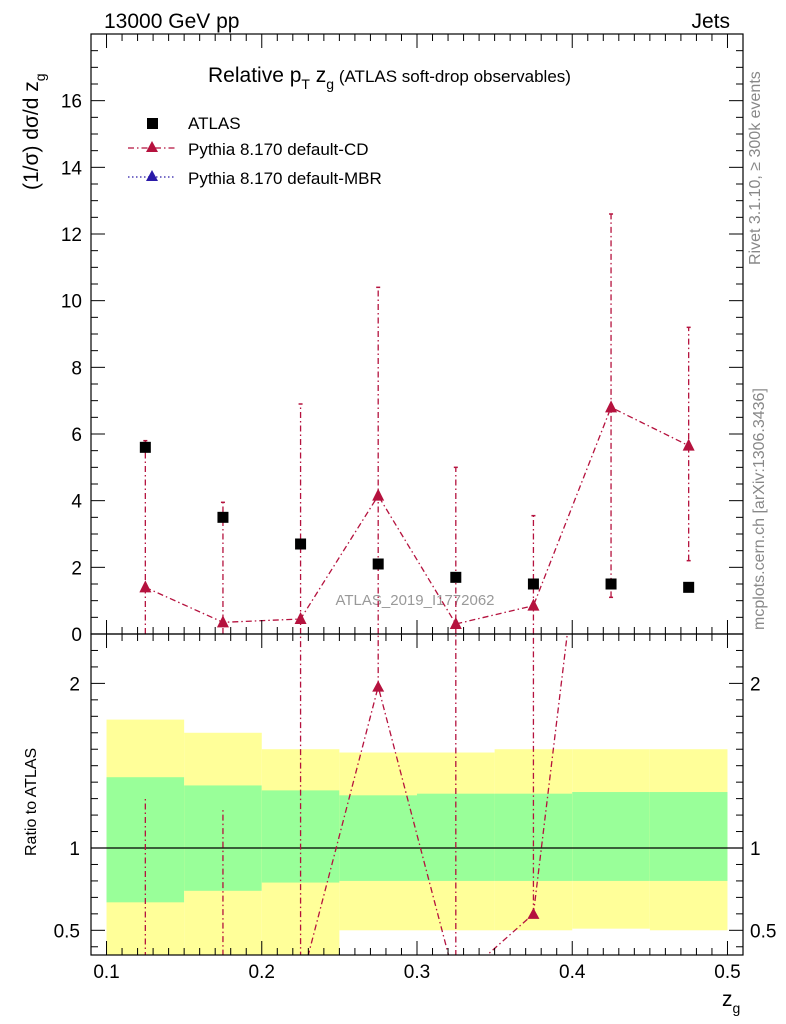  Describe the element at coordinates (452, 76) in the screenshot. I see `main-title-rest: (ATLAS soft-drop observables)` at that location.